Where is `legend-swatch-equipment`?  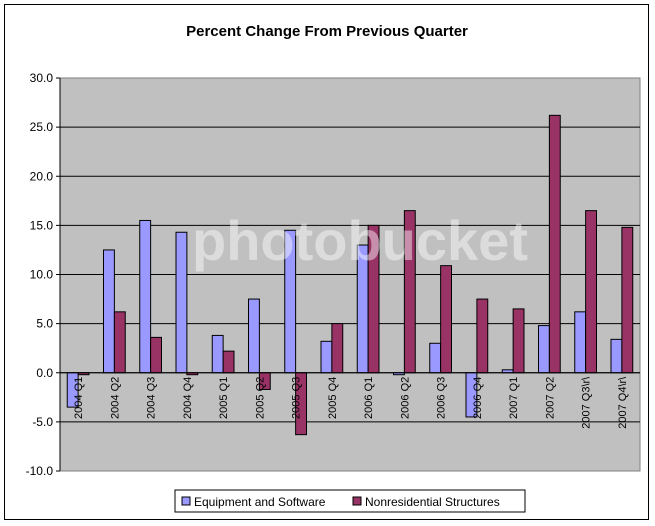 legend-swatch-equipment is located at coordinates (186, 501).